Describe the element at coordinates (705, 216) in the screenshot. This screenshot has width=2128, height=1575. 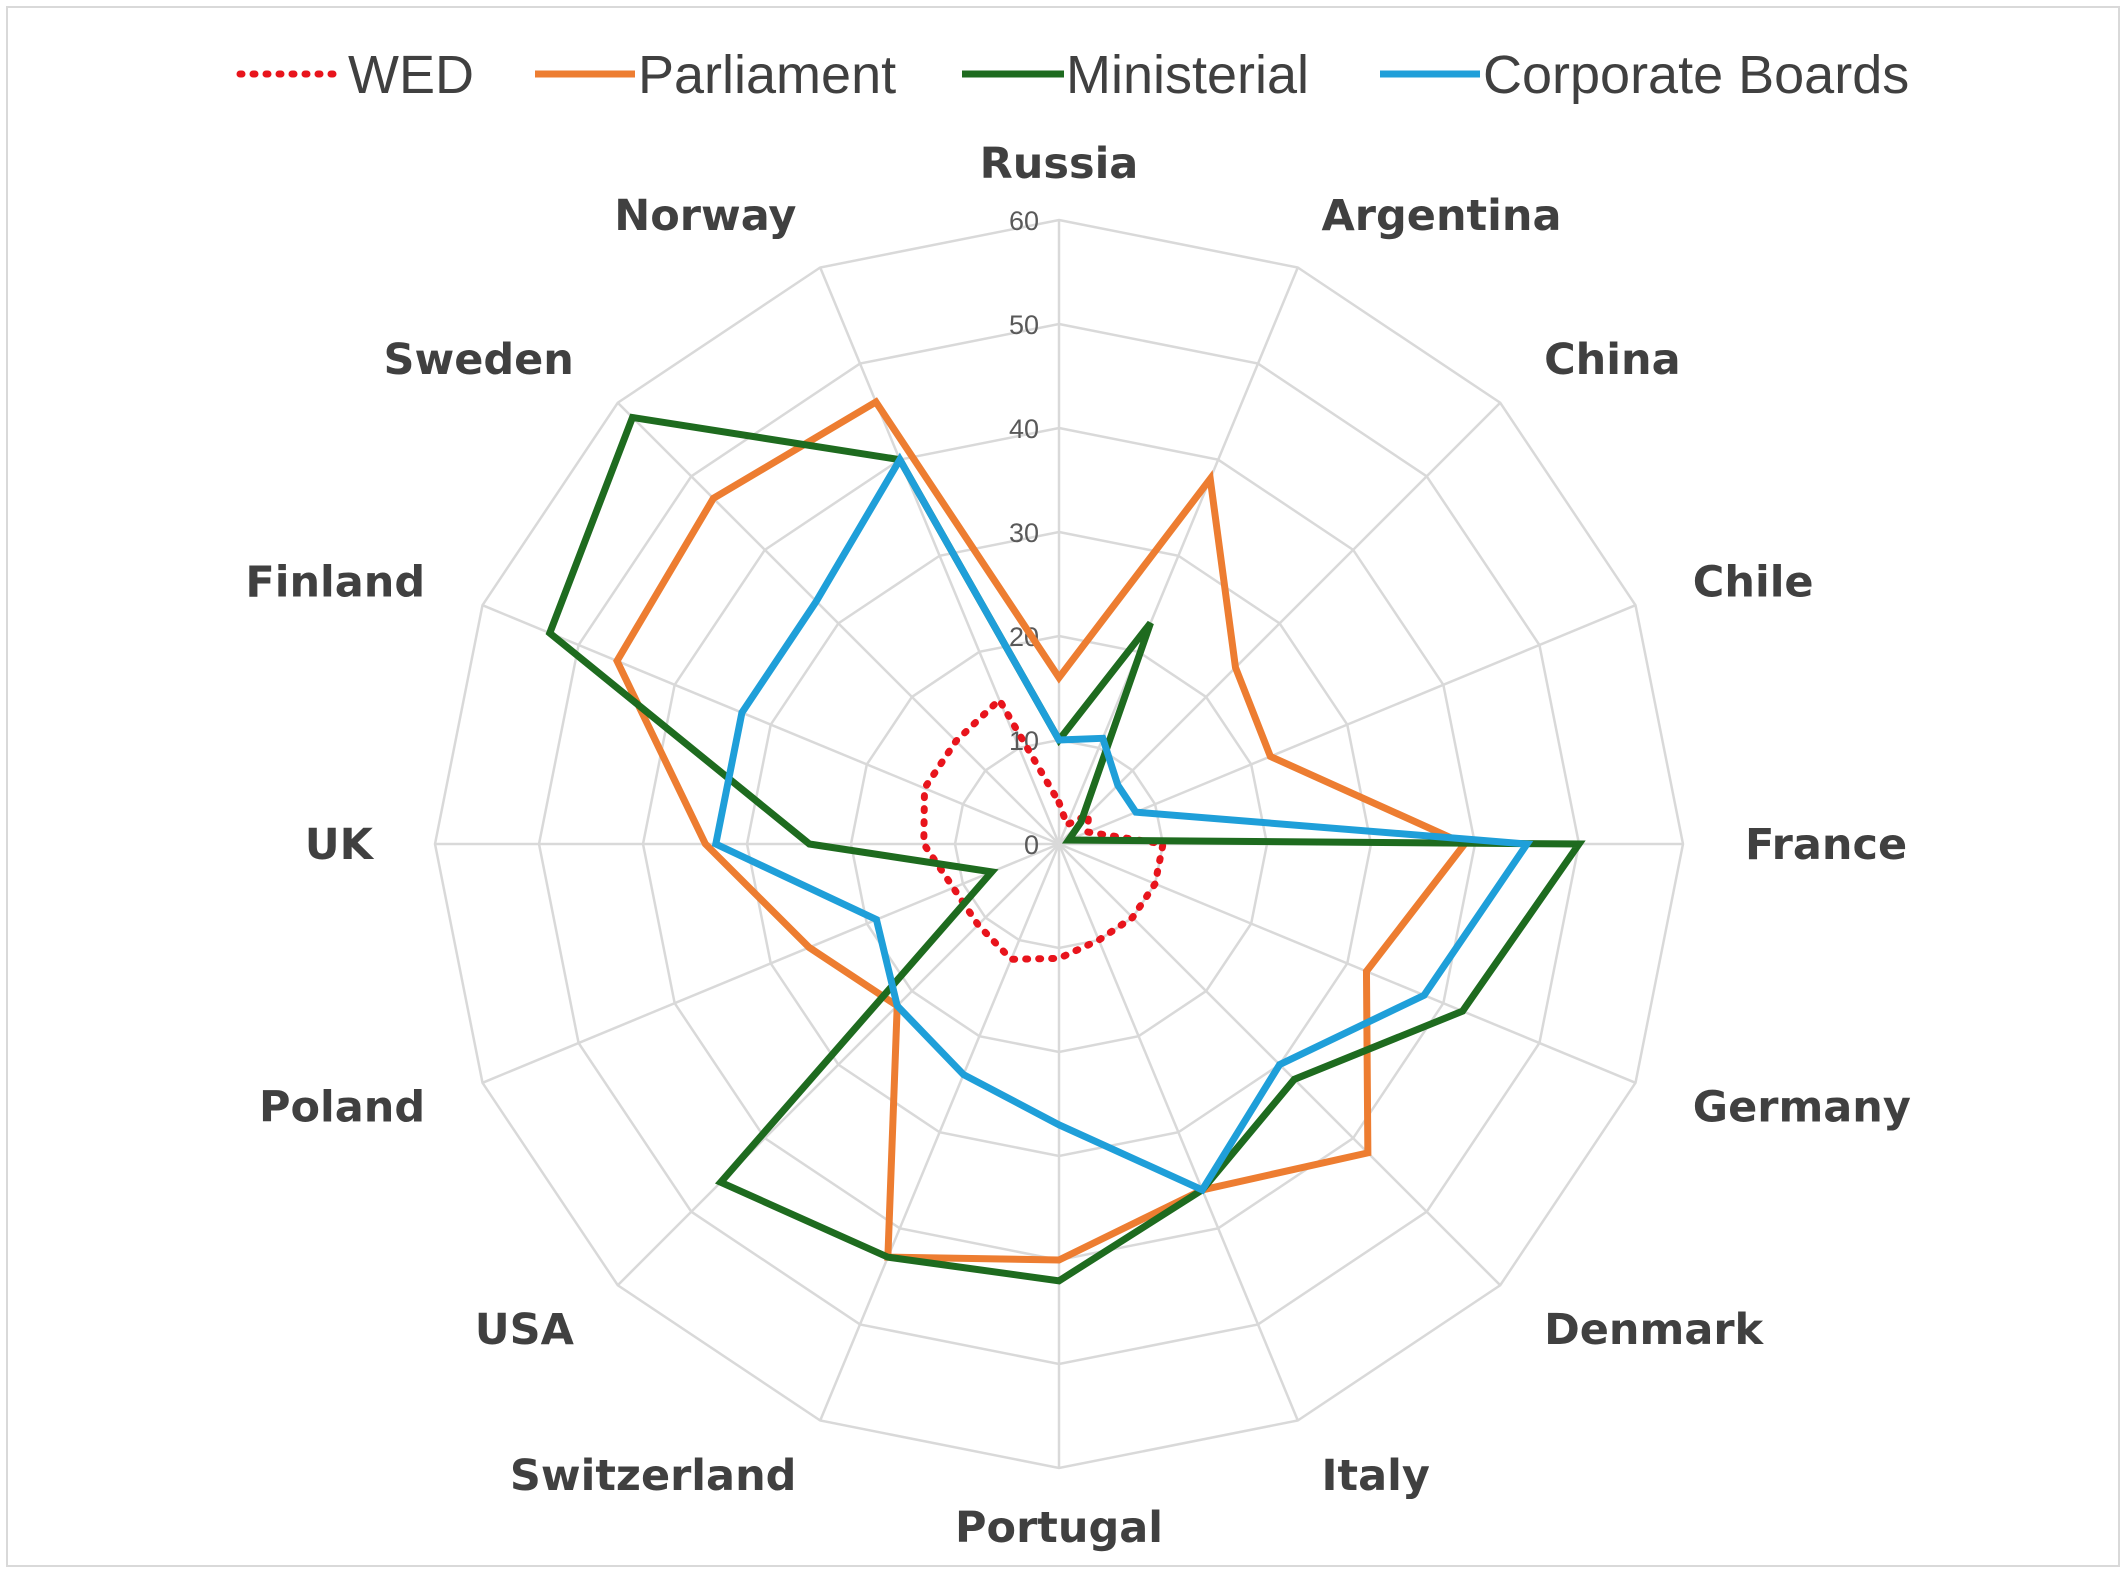
I see `category-label: Norway` at that location.